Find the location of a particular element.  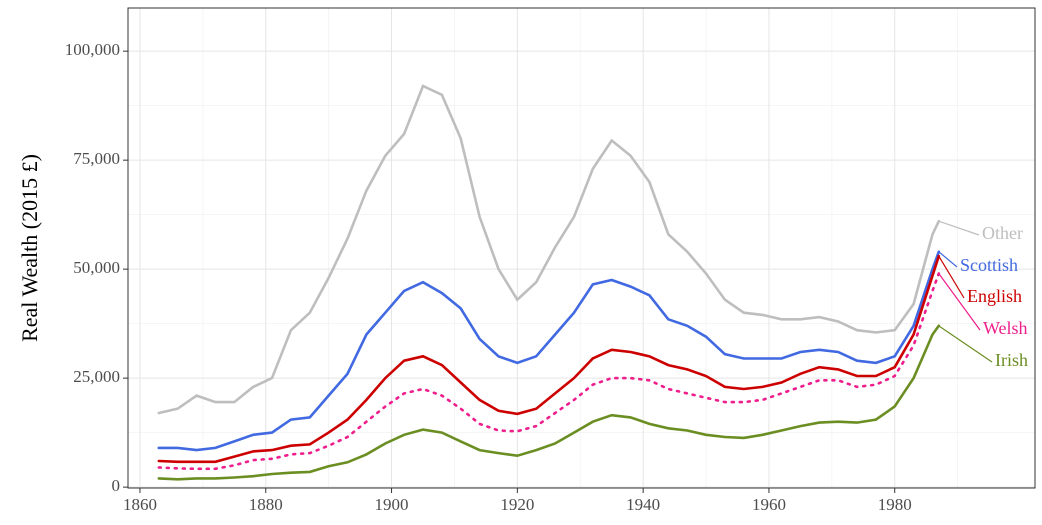

series-label: Scottish is located at coordinates (989, 265).